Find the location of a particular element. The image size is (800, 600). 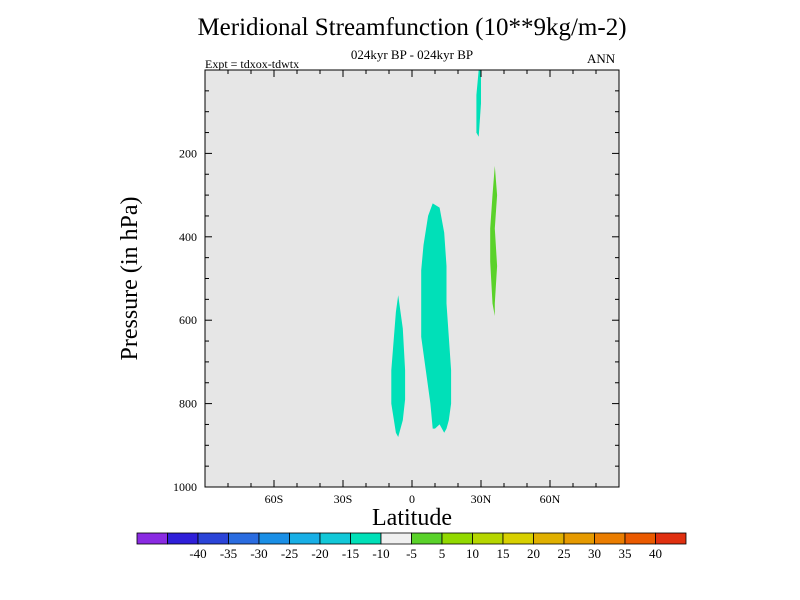

season-label: ANN is located at coordinates (601, 58).